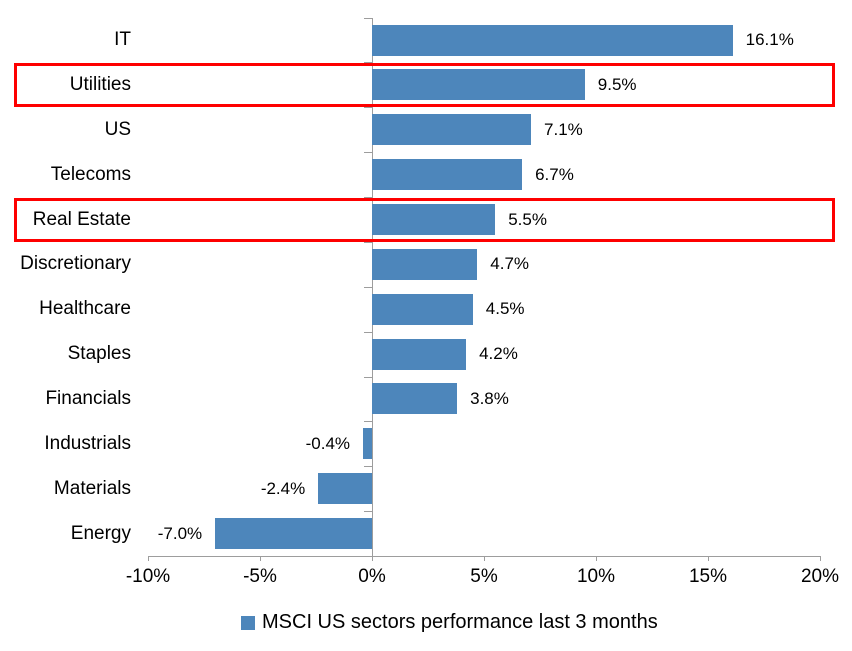 The height and width of the screenshot is (651, 852). I want to click on legend-swatch-icon, so click(248, 622).